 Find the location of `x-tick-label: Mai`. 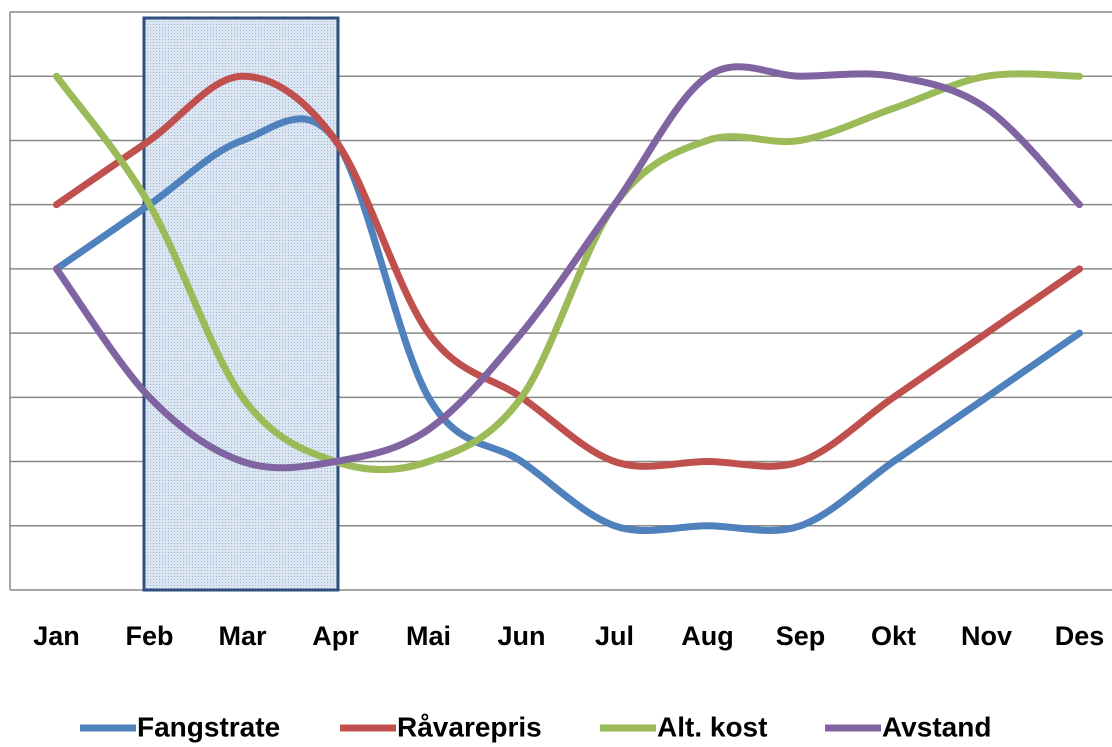

x-tick-label: Mai is located at coordinates (428, 636).